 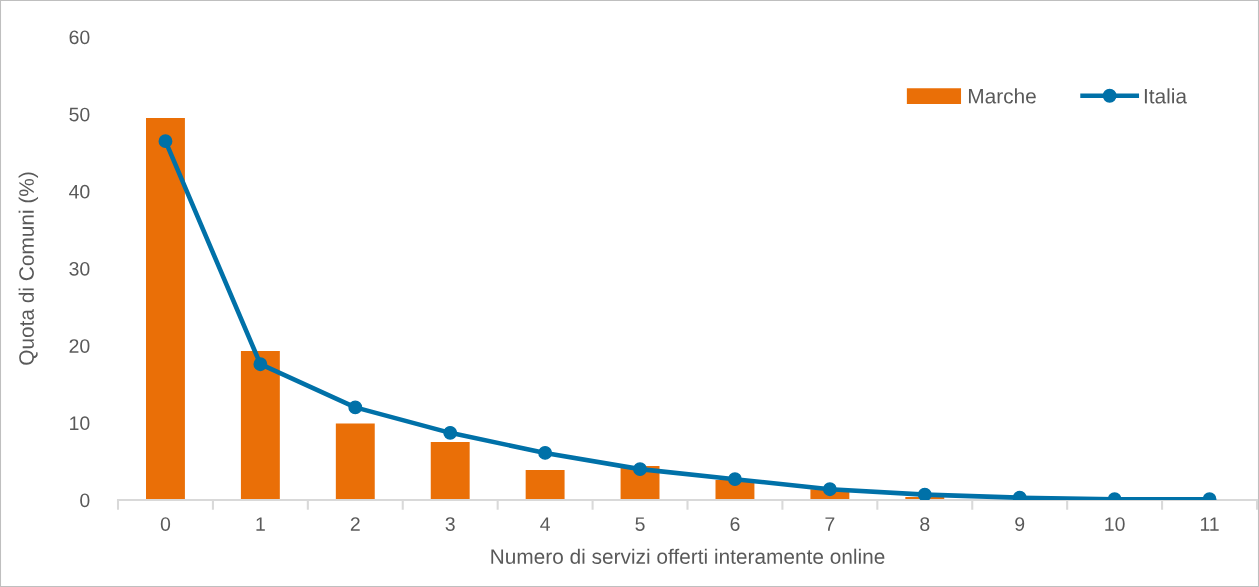 What do you see at coordinates (80, 423) in the screenshot?
I see `y-tick-label: 10` at bounding box center [80, 423].